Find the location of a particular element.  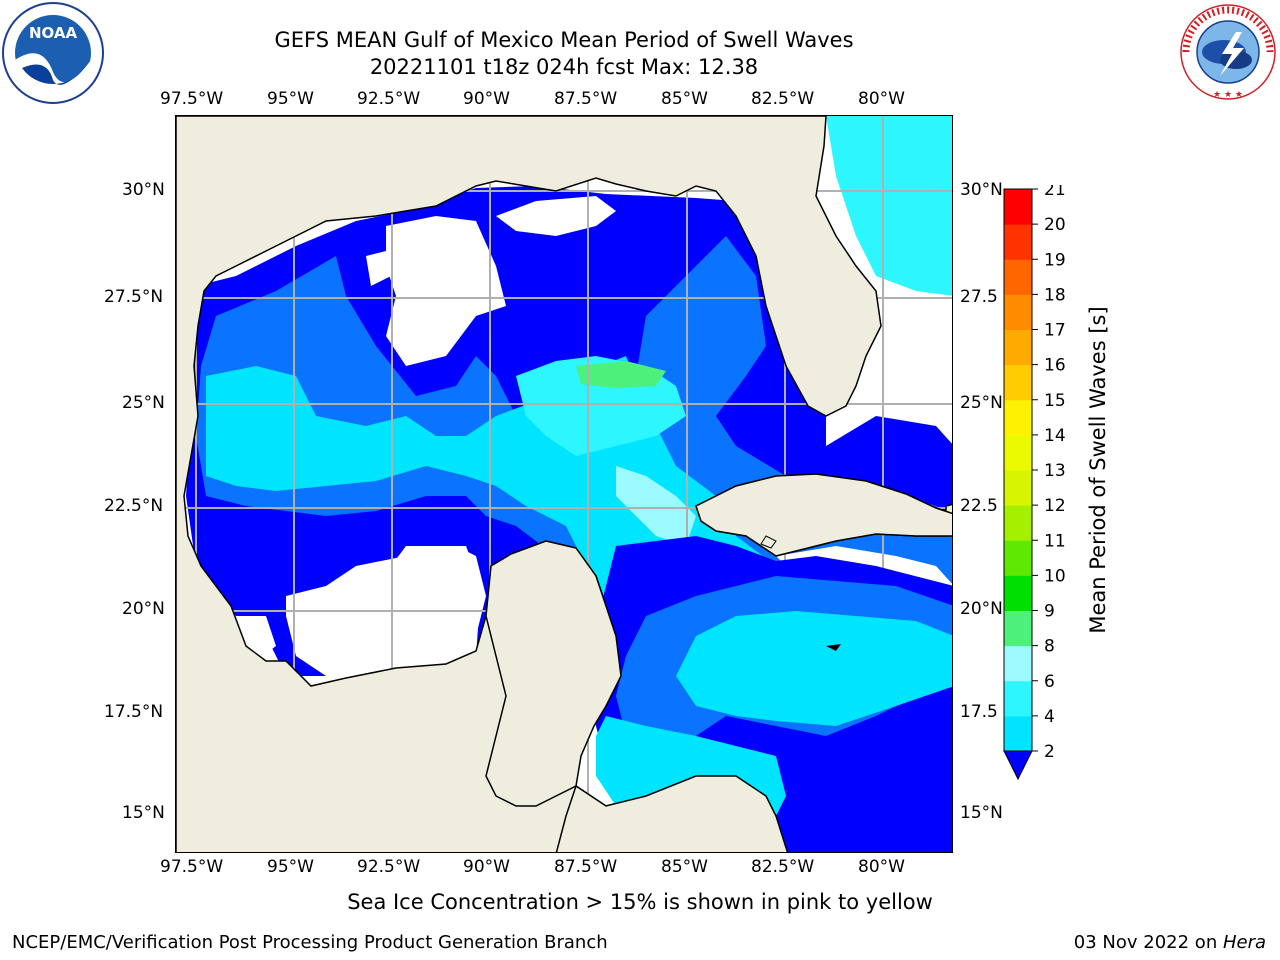

lat-label-right-3: 25°N is located at coordinates (981, 403).